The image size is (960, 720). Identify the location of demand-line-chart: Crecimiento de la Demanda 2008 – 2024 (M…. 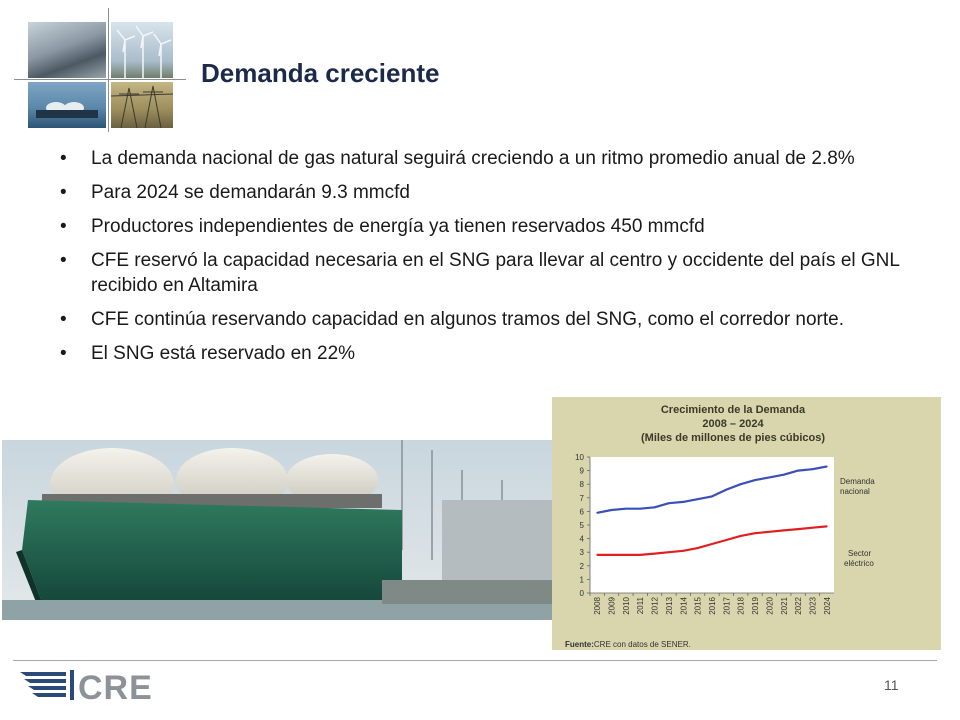
(720, 526).